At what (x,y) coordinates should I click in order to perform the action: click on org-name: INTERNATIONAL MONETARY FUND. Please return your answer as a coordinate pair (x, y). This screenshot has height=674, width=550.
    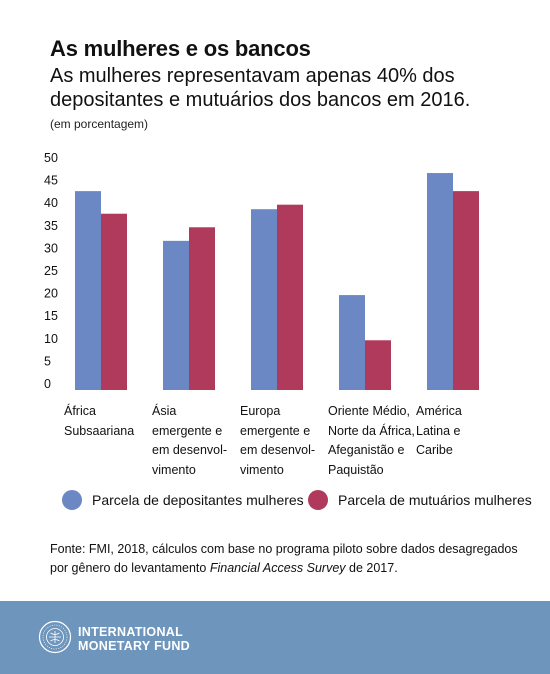
    Looking at the image, I should click on (134, 639).